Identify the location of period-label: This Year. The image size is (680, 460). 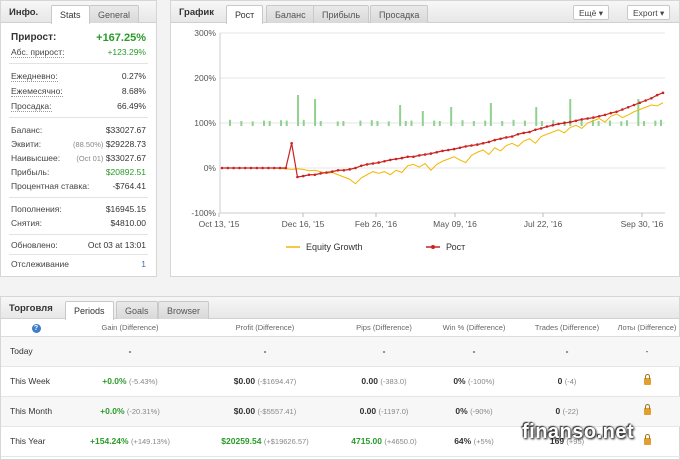
(36, 441).